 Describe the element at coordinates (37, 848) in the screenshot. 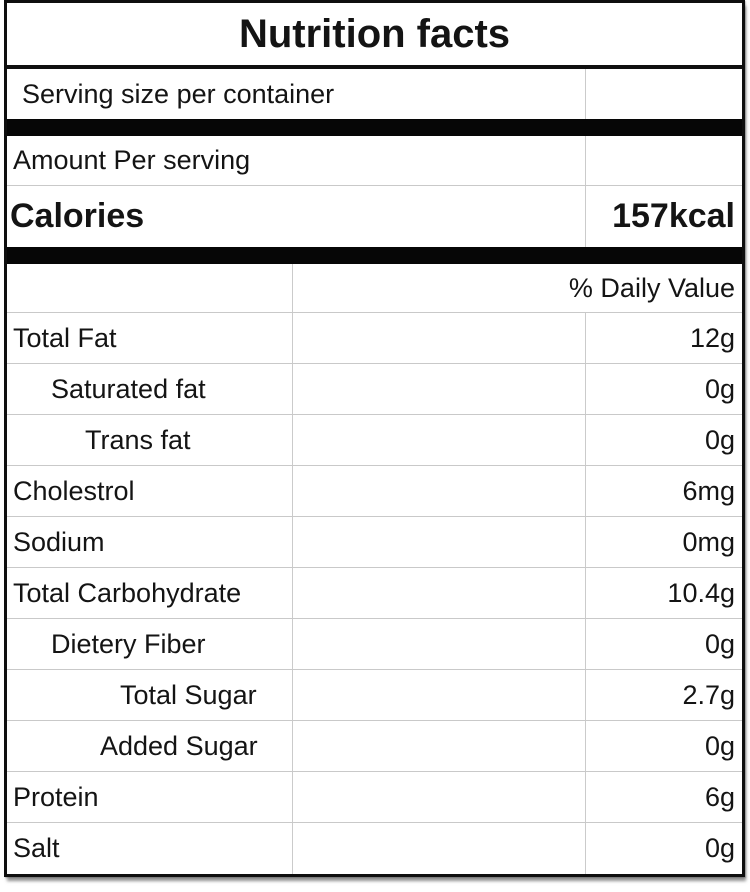

I see `nutrient-name: Salt` at that location.